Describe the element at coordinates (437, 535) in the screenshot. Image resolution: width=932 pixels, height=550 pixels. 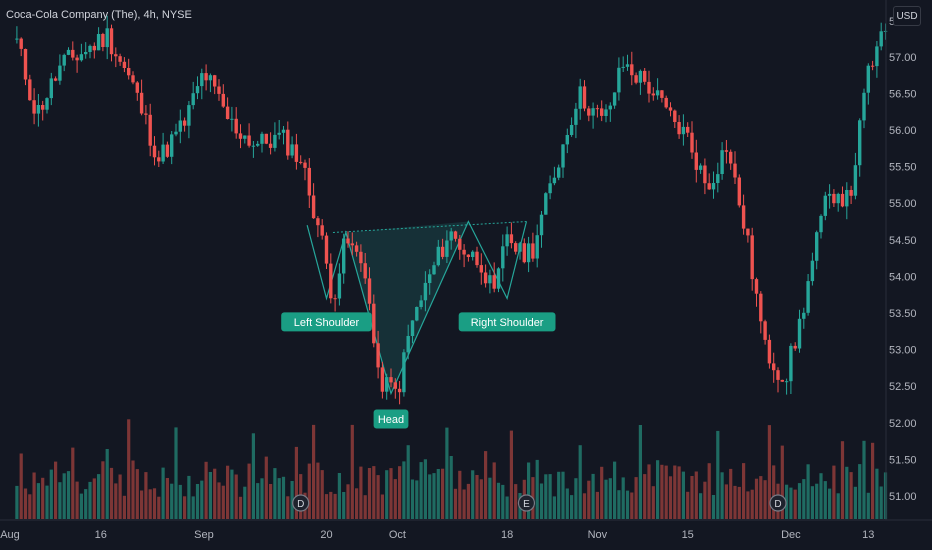
I see `time-axis: Aug 16 Sep 20 Oct 18 Nov 15 Dec 13` at that location.